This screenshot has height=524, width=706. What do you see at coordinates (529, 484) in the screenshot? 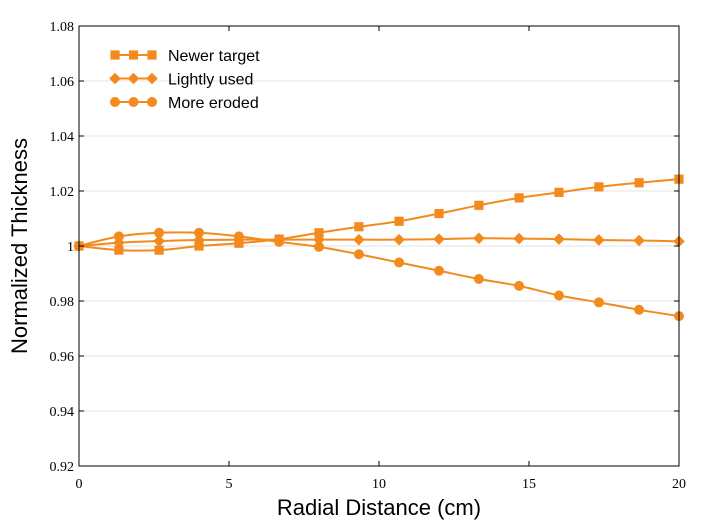
I see `x-tick-label: 15` at bounding box center [529, 484].